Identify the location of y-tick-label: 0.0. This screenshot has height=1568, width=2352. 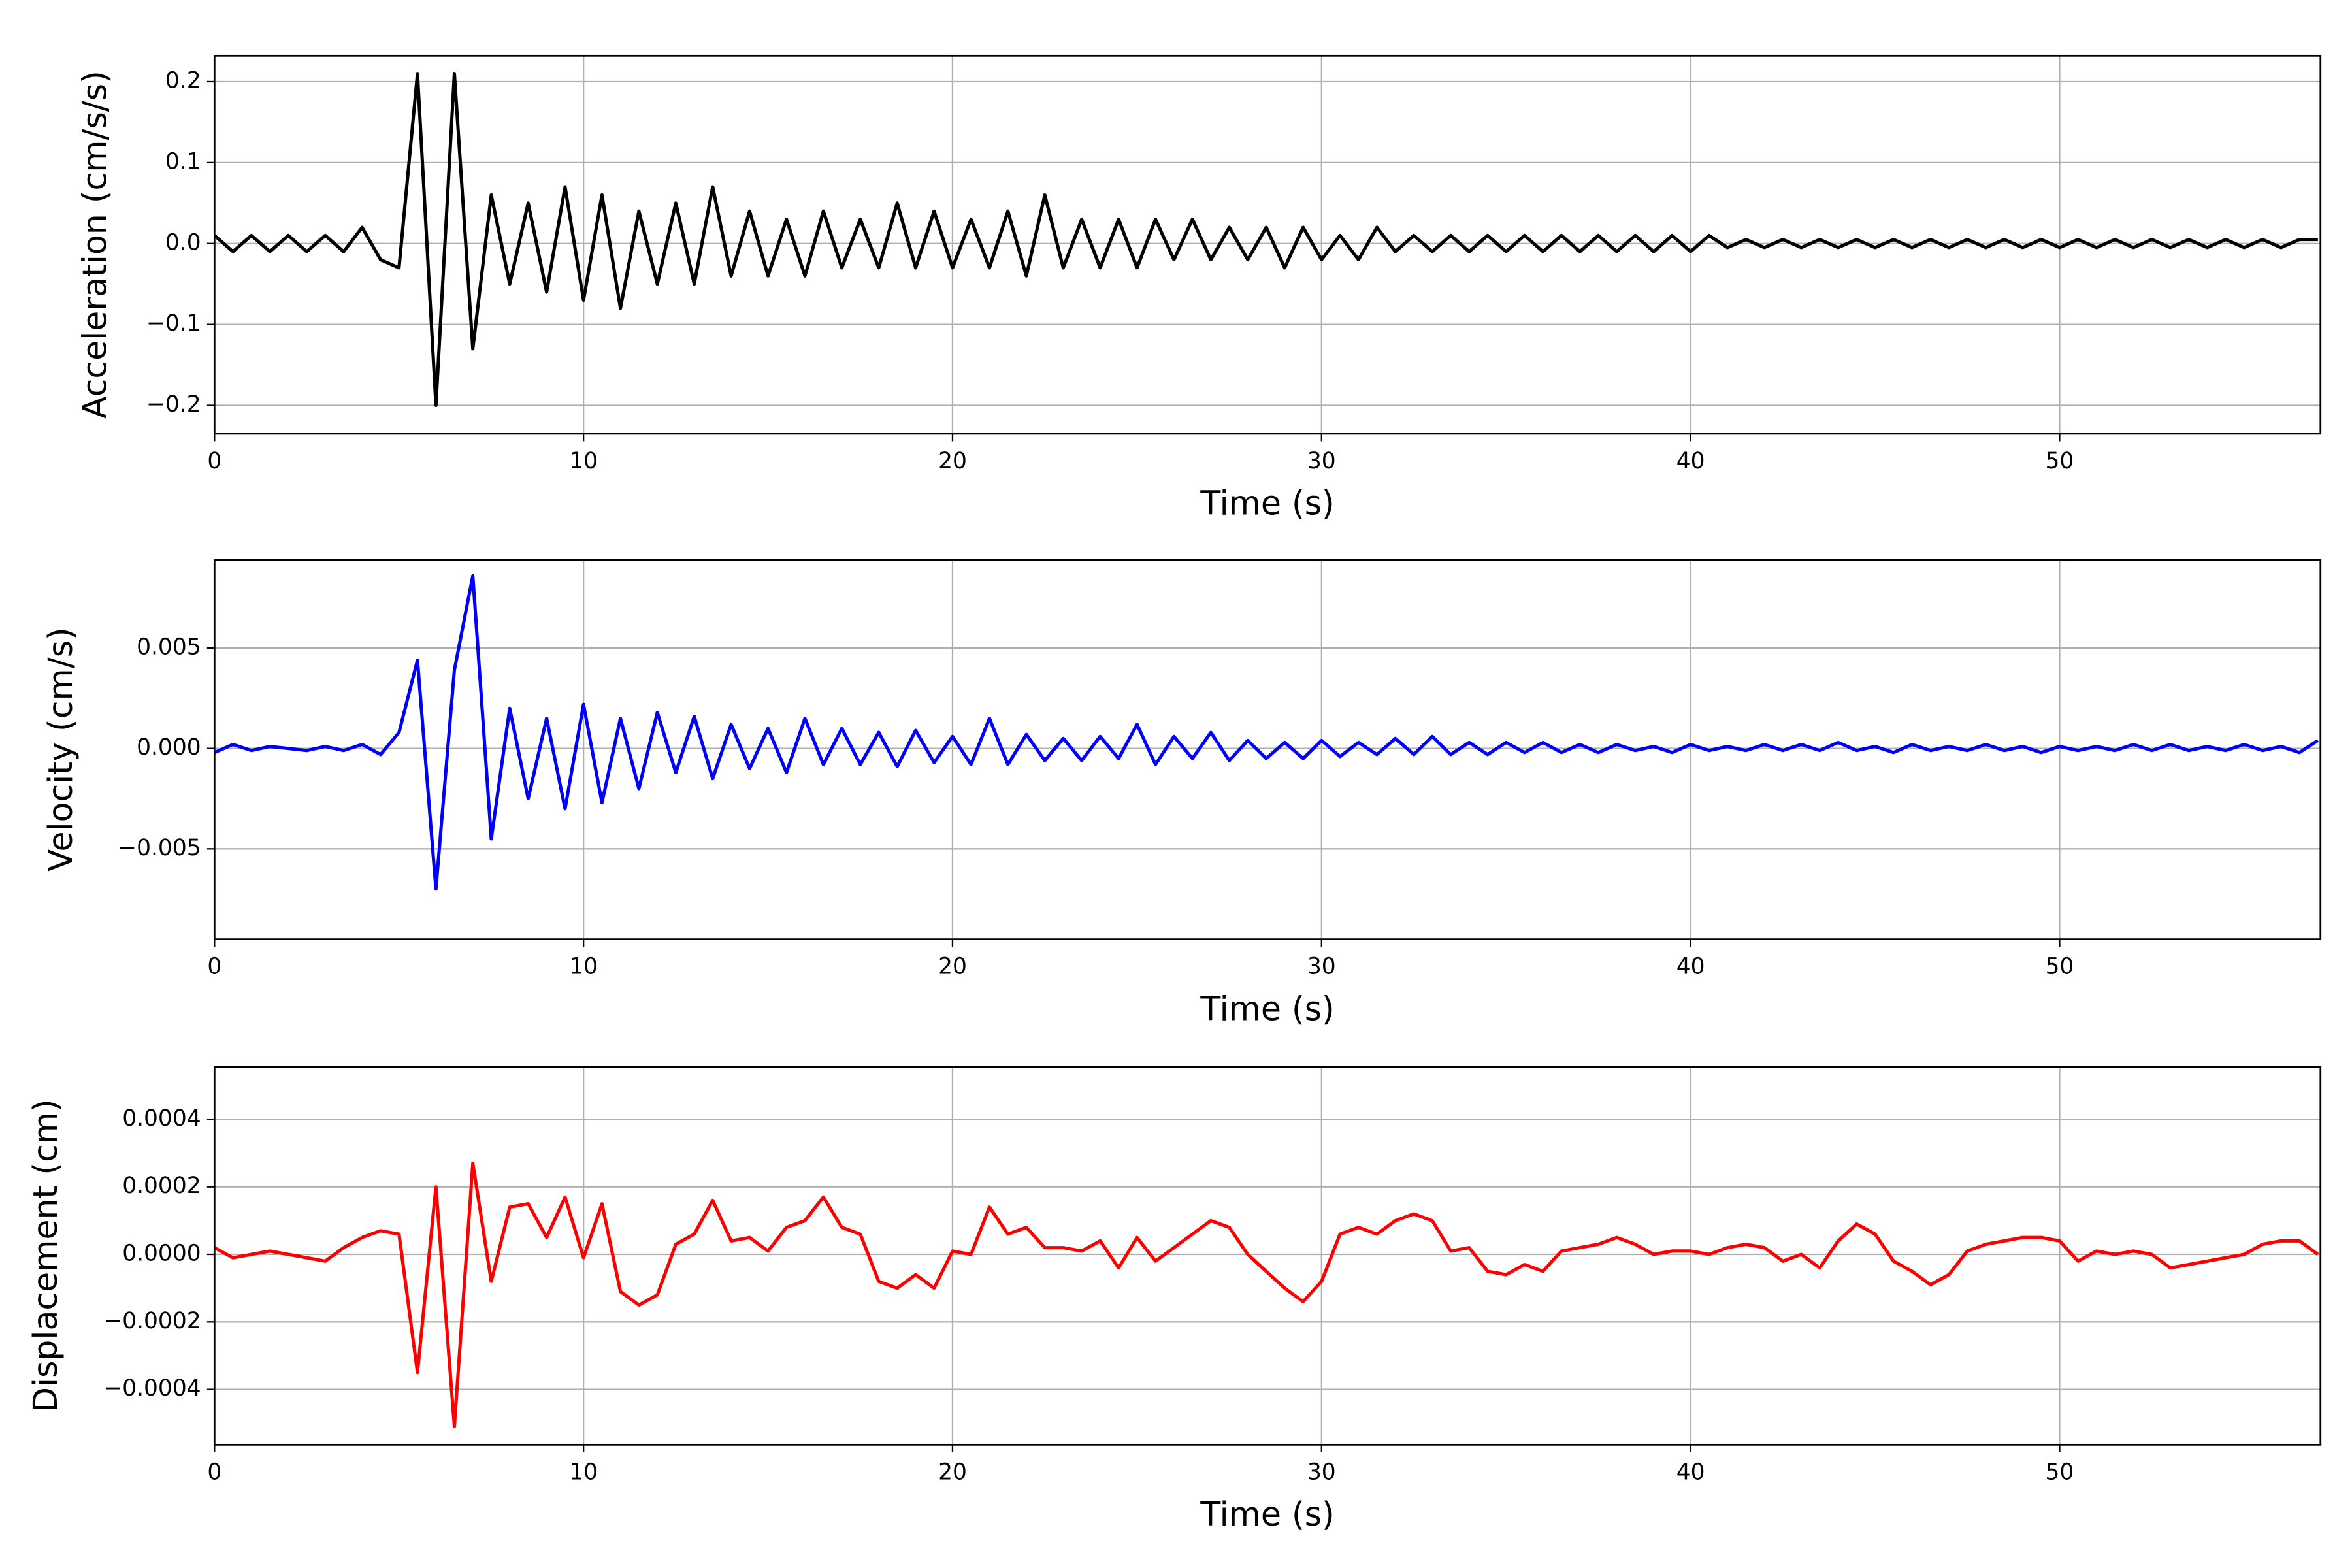
(183, 242).